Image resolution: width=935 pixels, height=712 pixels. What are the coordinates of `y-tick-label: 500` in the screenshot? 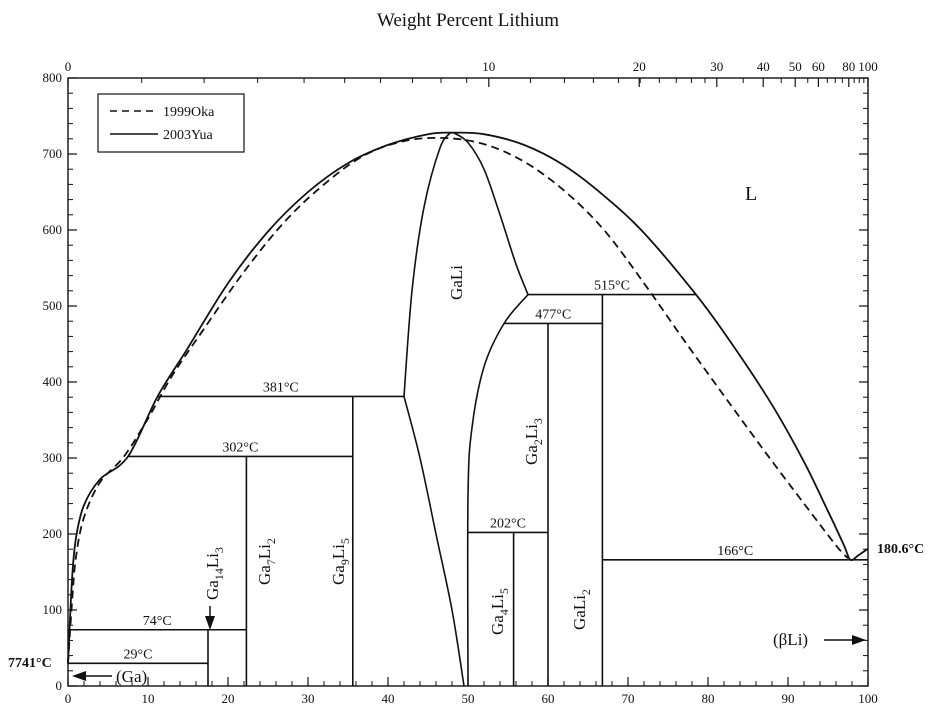 It's located at (53, 305).